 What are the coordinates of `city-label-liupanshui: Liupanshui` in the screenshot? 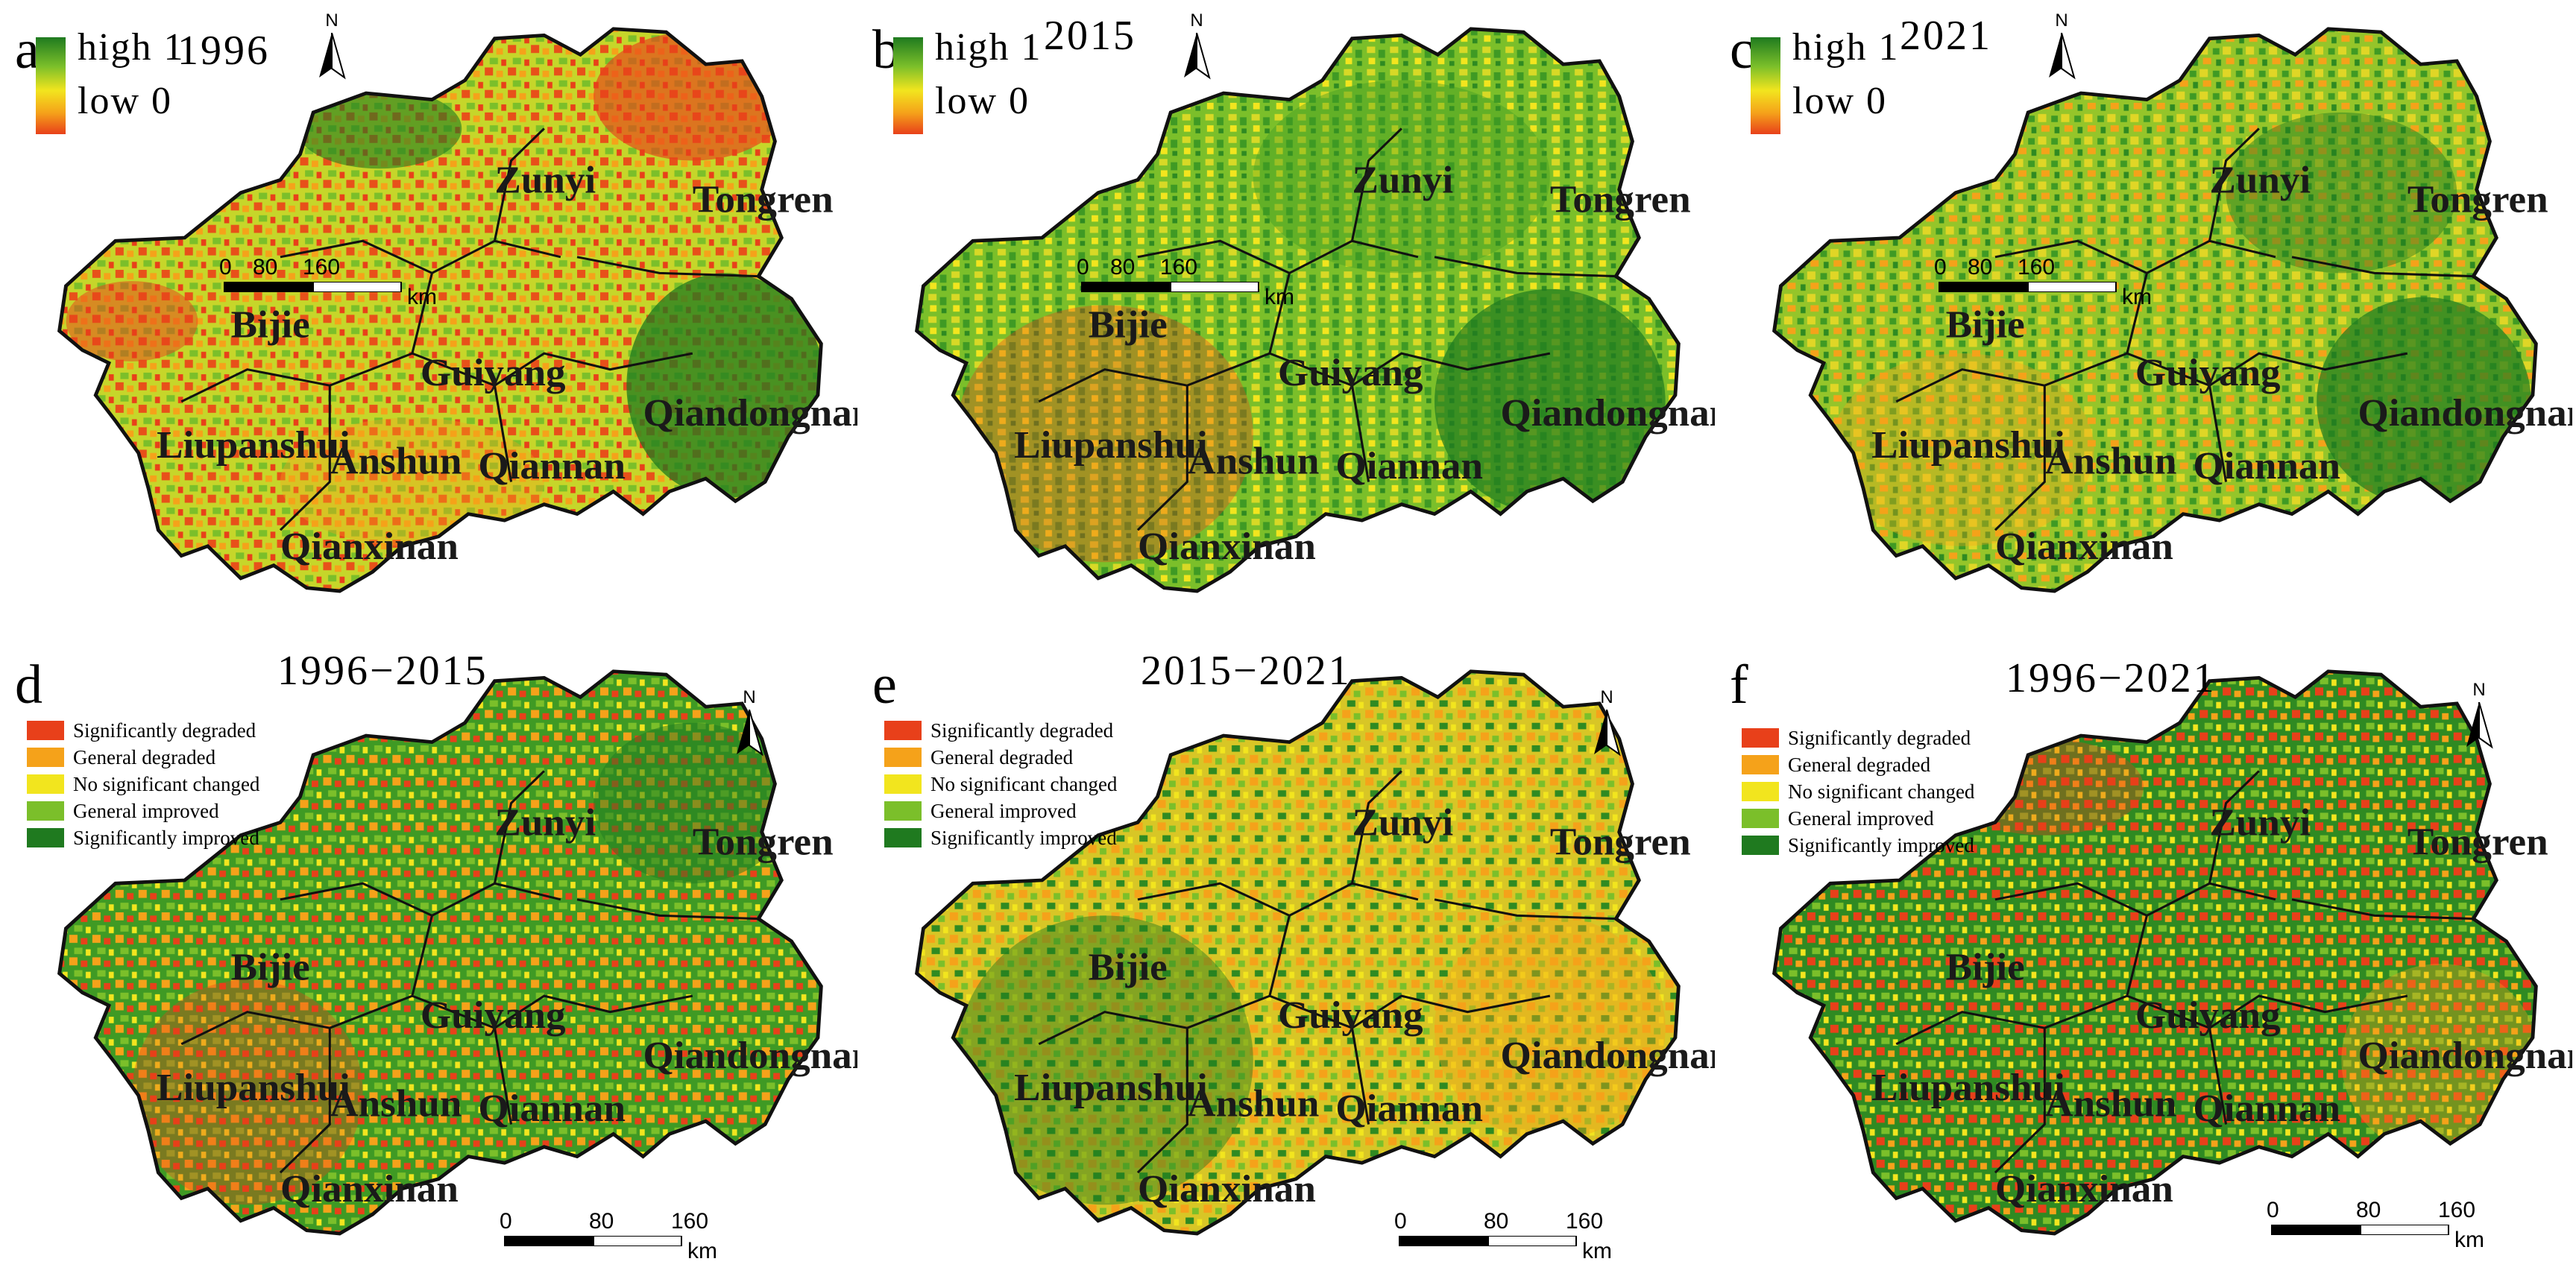 It's located at (1968, 445).